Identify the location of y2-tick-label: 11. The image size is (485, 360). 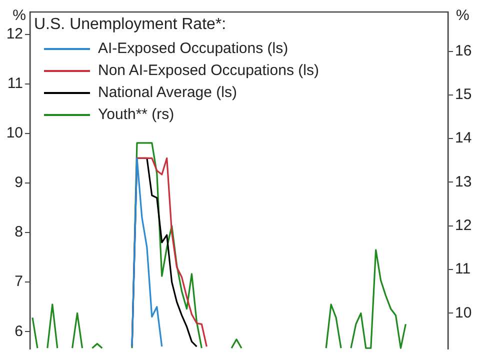
(463, 269).